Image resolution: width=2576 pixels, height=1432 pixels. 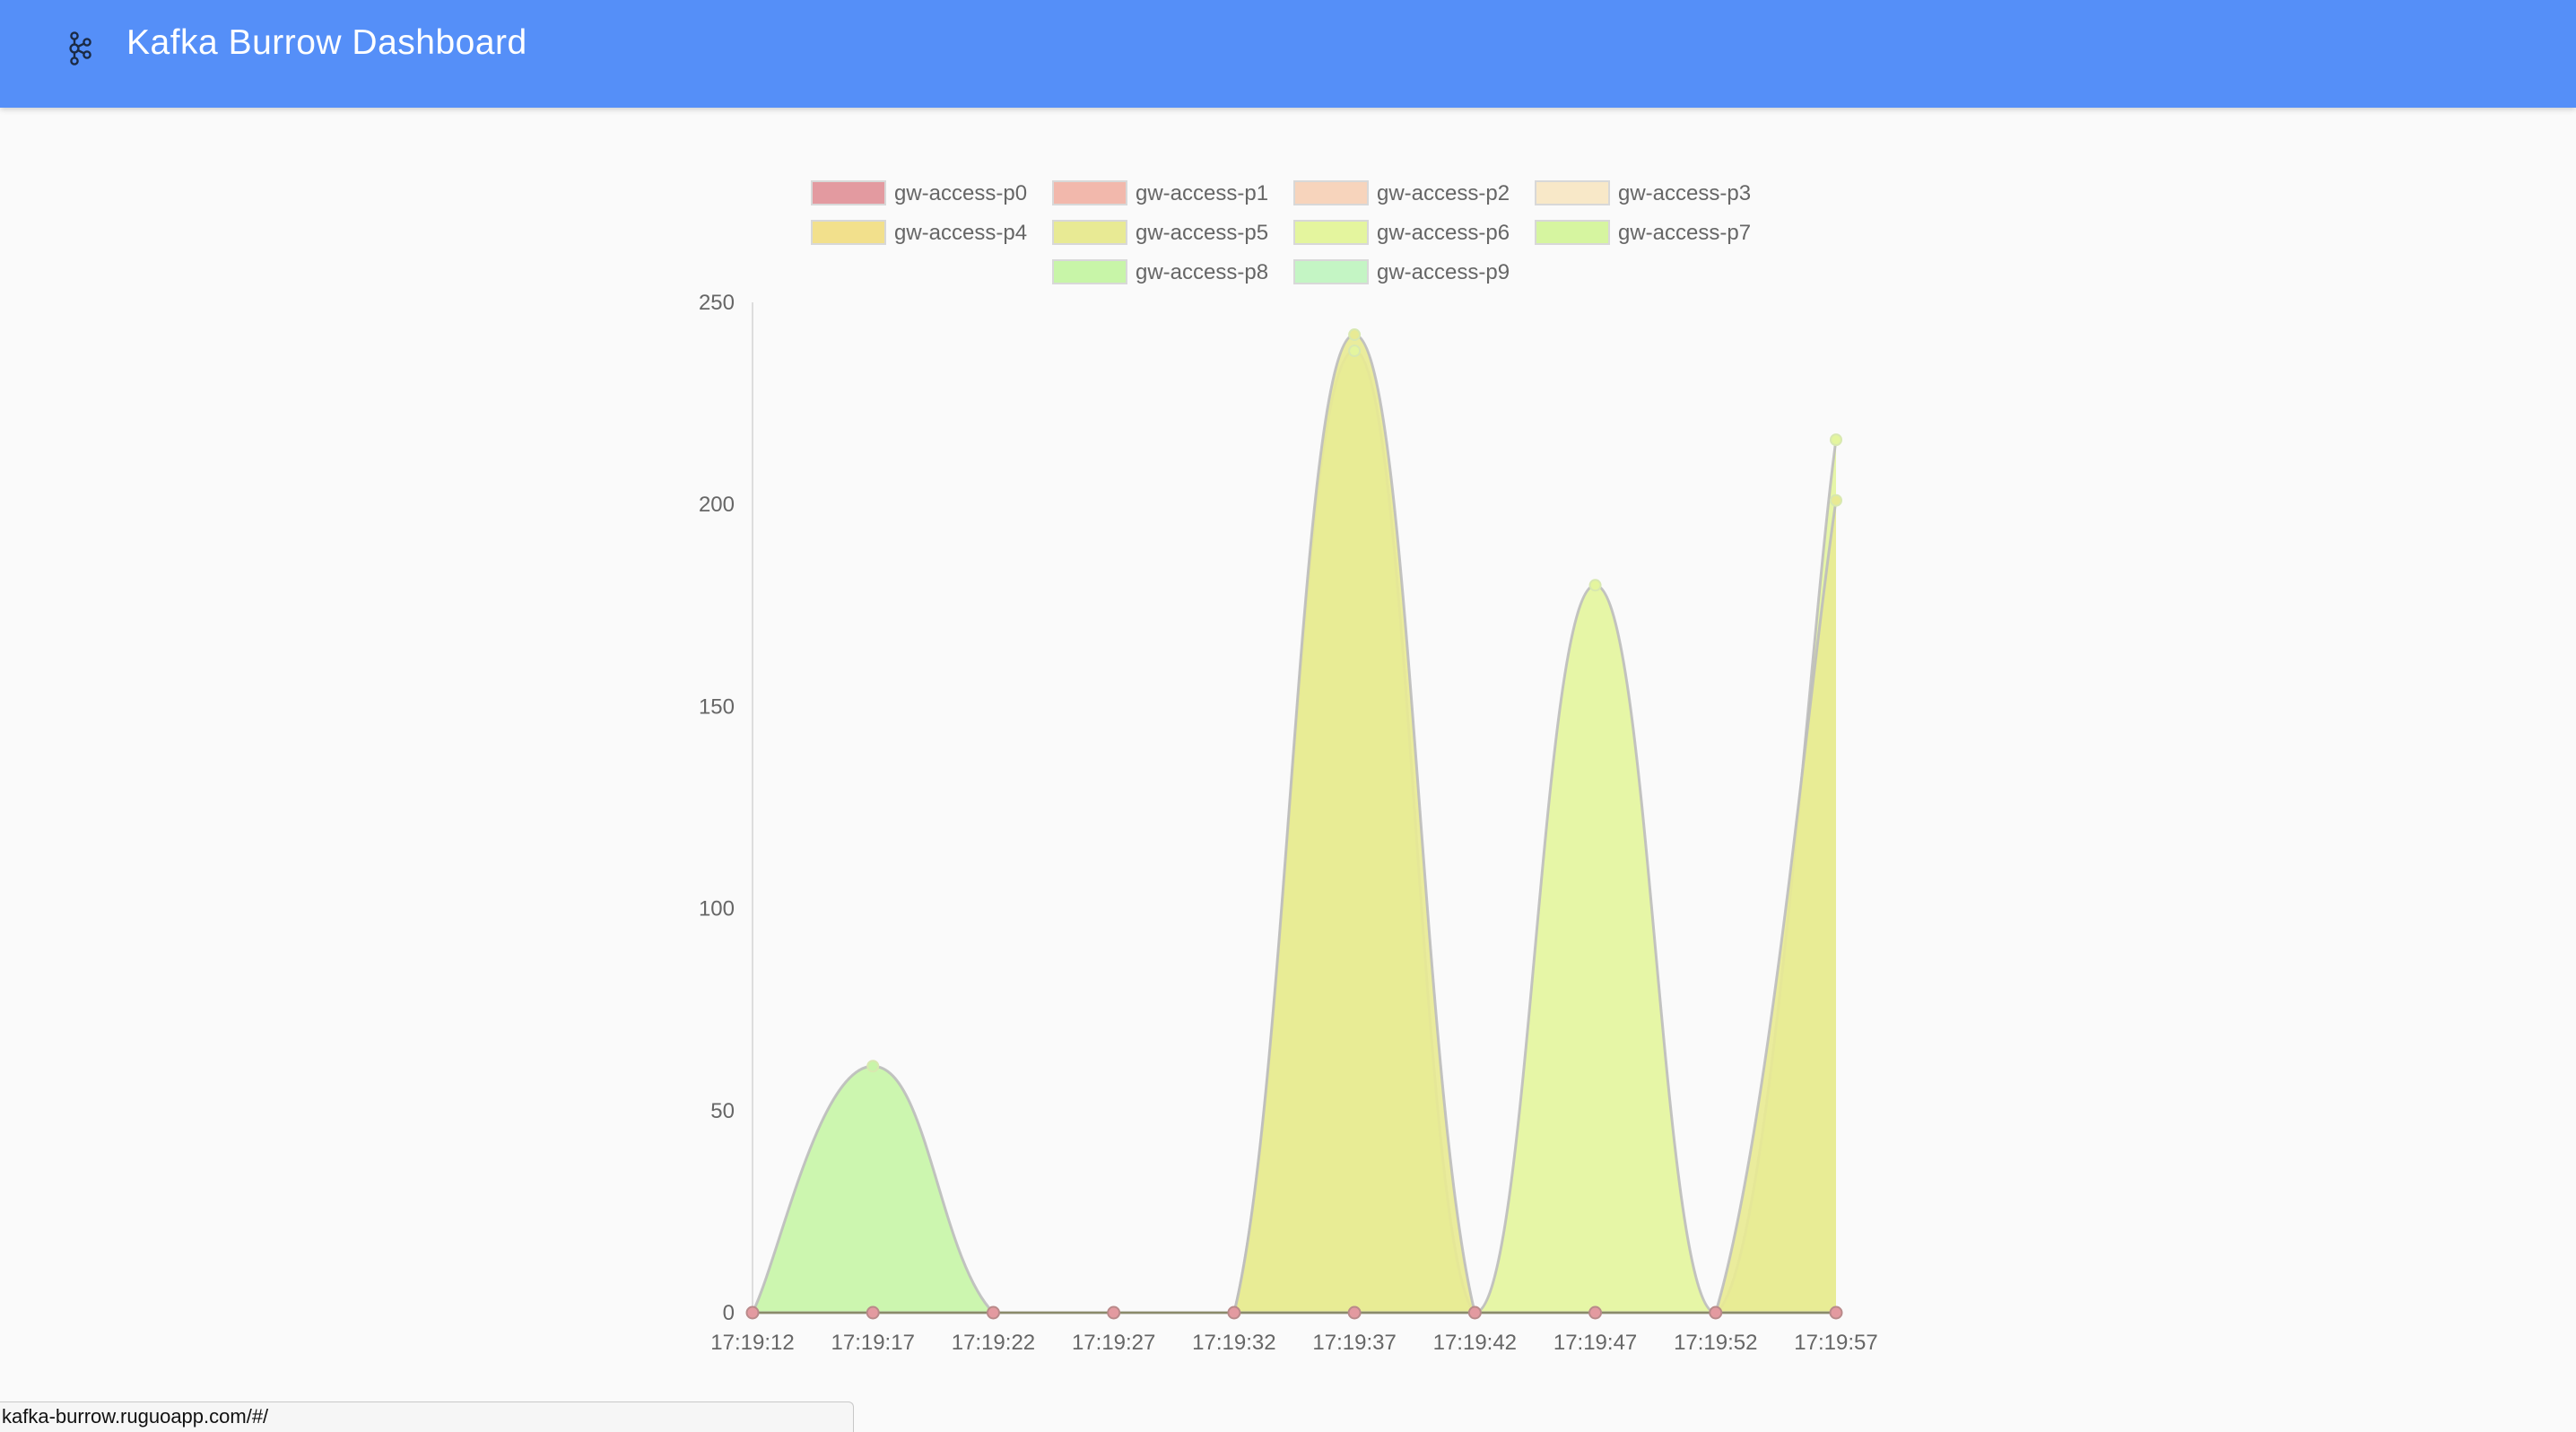 What do you see at coordinates (326, 42) in the screenshot?
I see `app-title: Kafka Burrow Dashboard` at bounding box center [326, 42].